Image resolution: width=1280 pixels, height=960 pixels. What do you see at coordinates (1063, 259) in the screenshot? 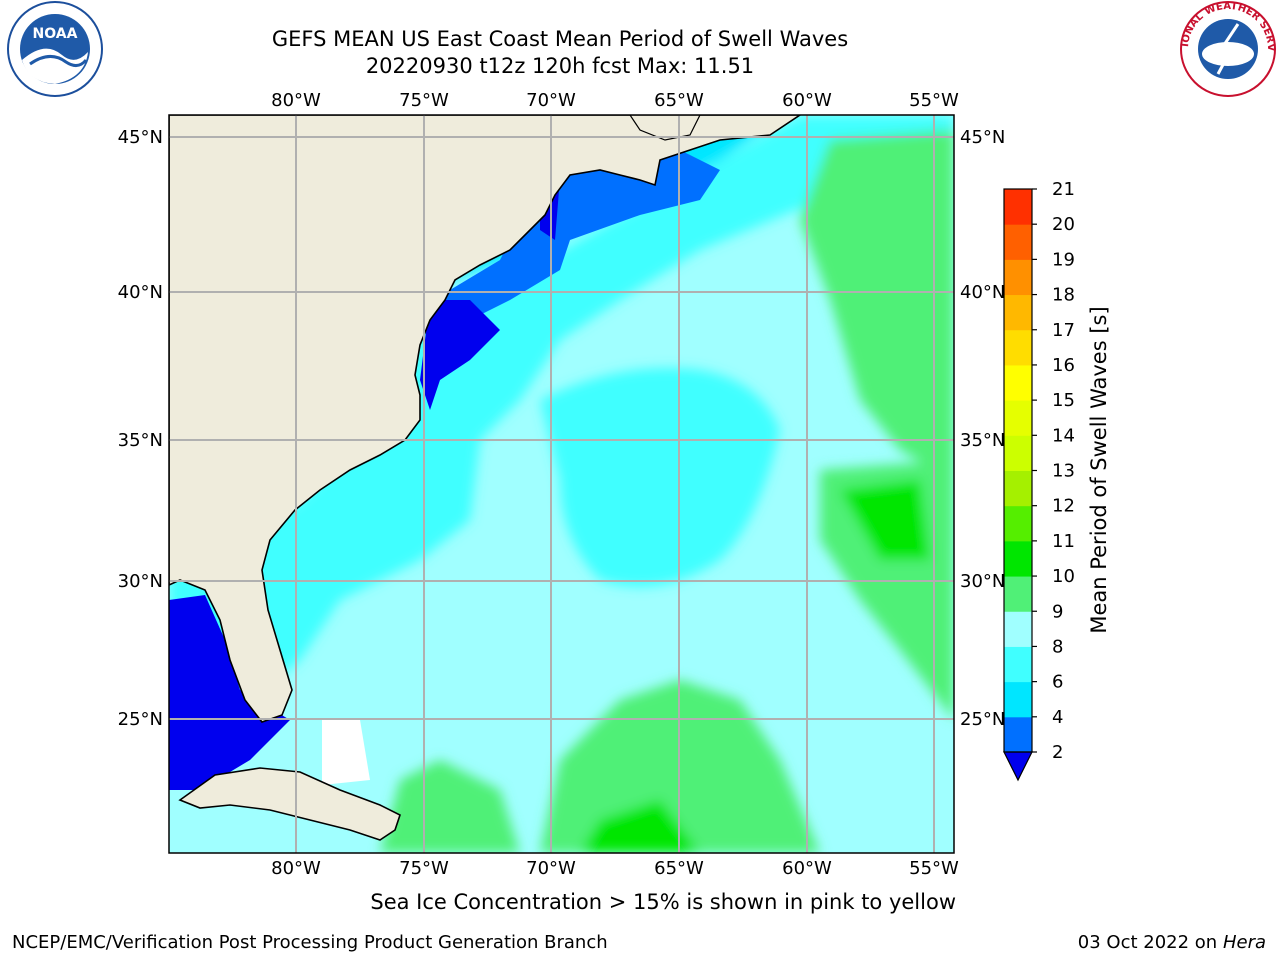
I see `colorbar-tick-label: 19` at bounding box center [1063, 259].